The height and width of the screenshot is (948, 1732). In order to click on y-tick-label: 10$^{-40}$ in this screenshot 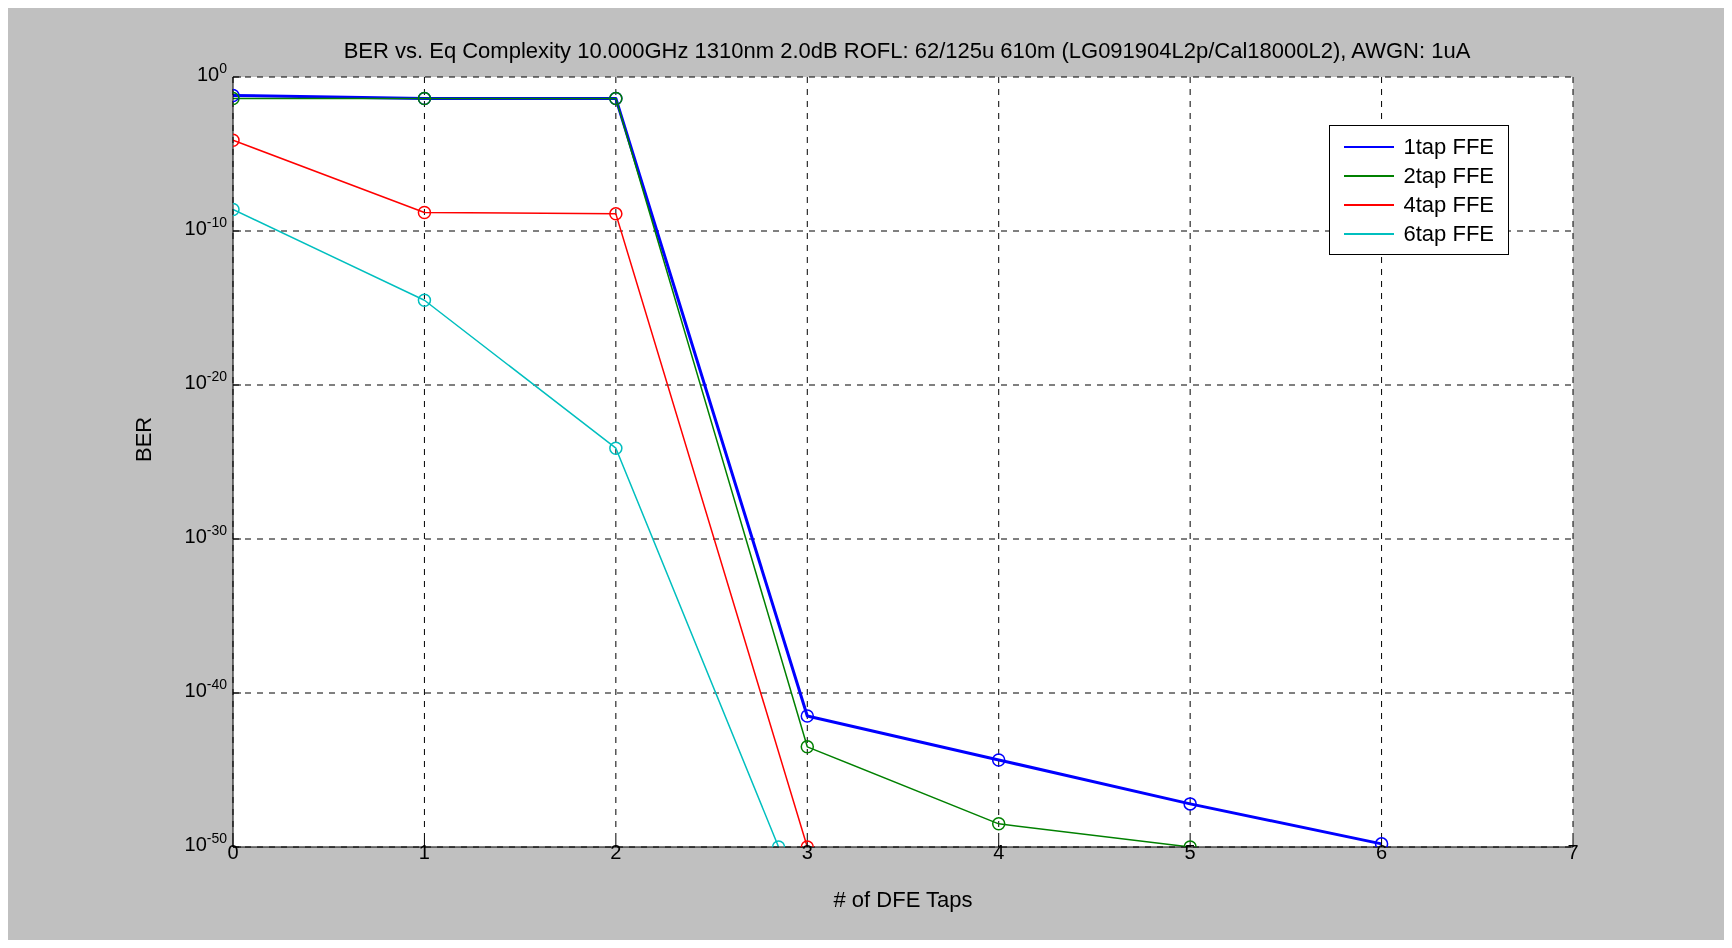, I will do `click(206, 688)`.